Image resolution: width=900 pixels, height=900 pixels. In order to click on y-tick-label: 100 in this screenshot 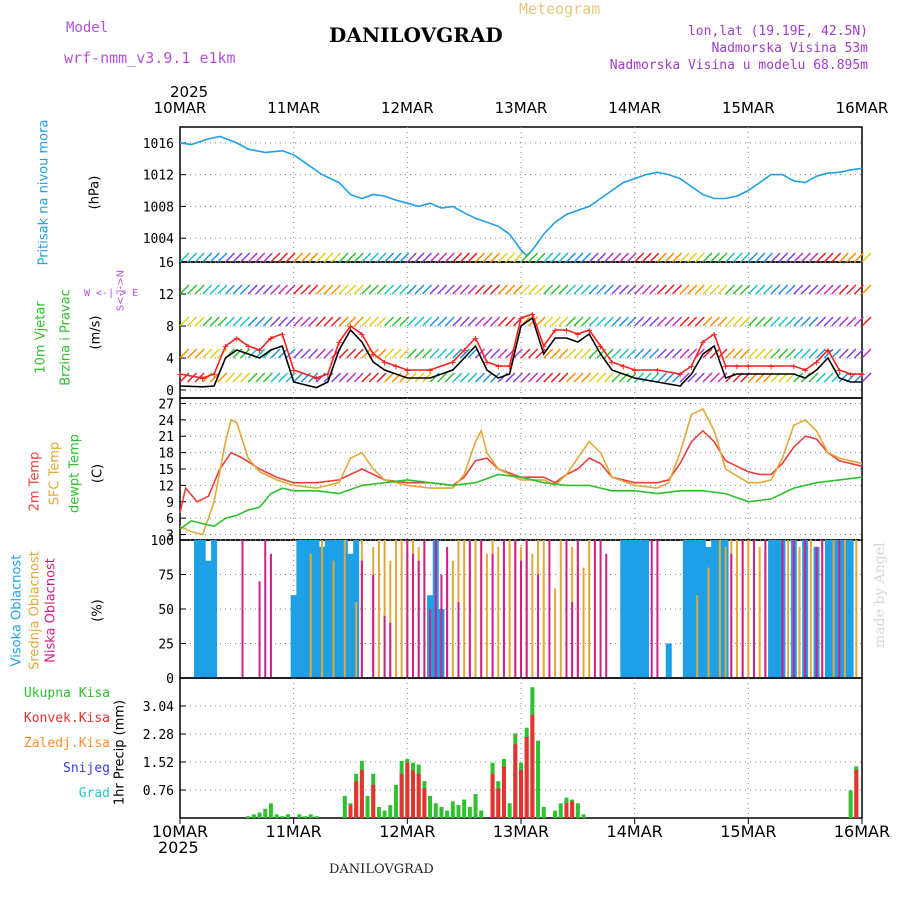, I will do `click(162, 541)`.